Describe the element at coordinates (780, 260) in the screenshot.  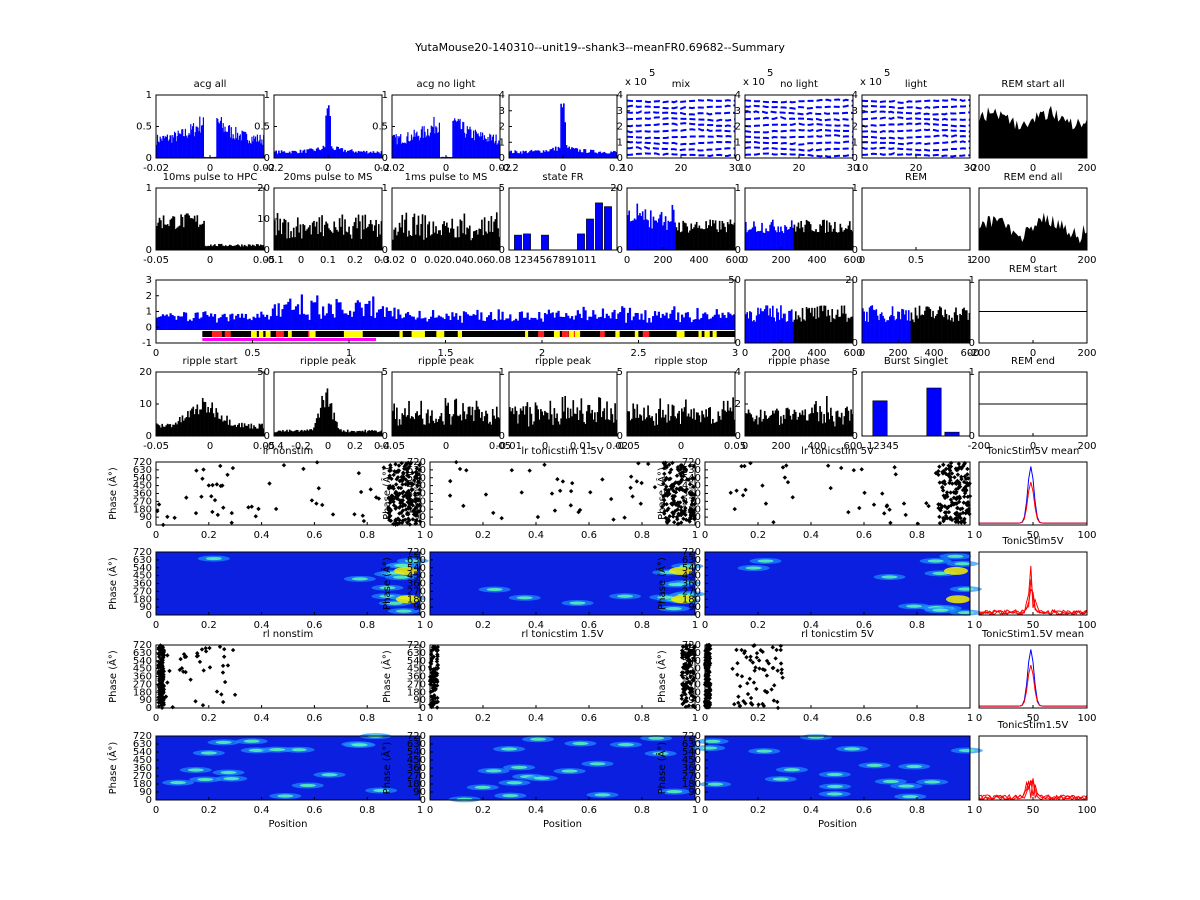
I see `x-tick-label: 200` at that location.